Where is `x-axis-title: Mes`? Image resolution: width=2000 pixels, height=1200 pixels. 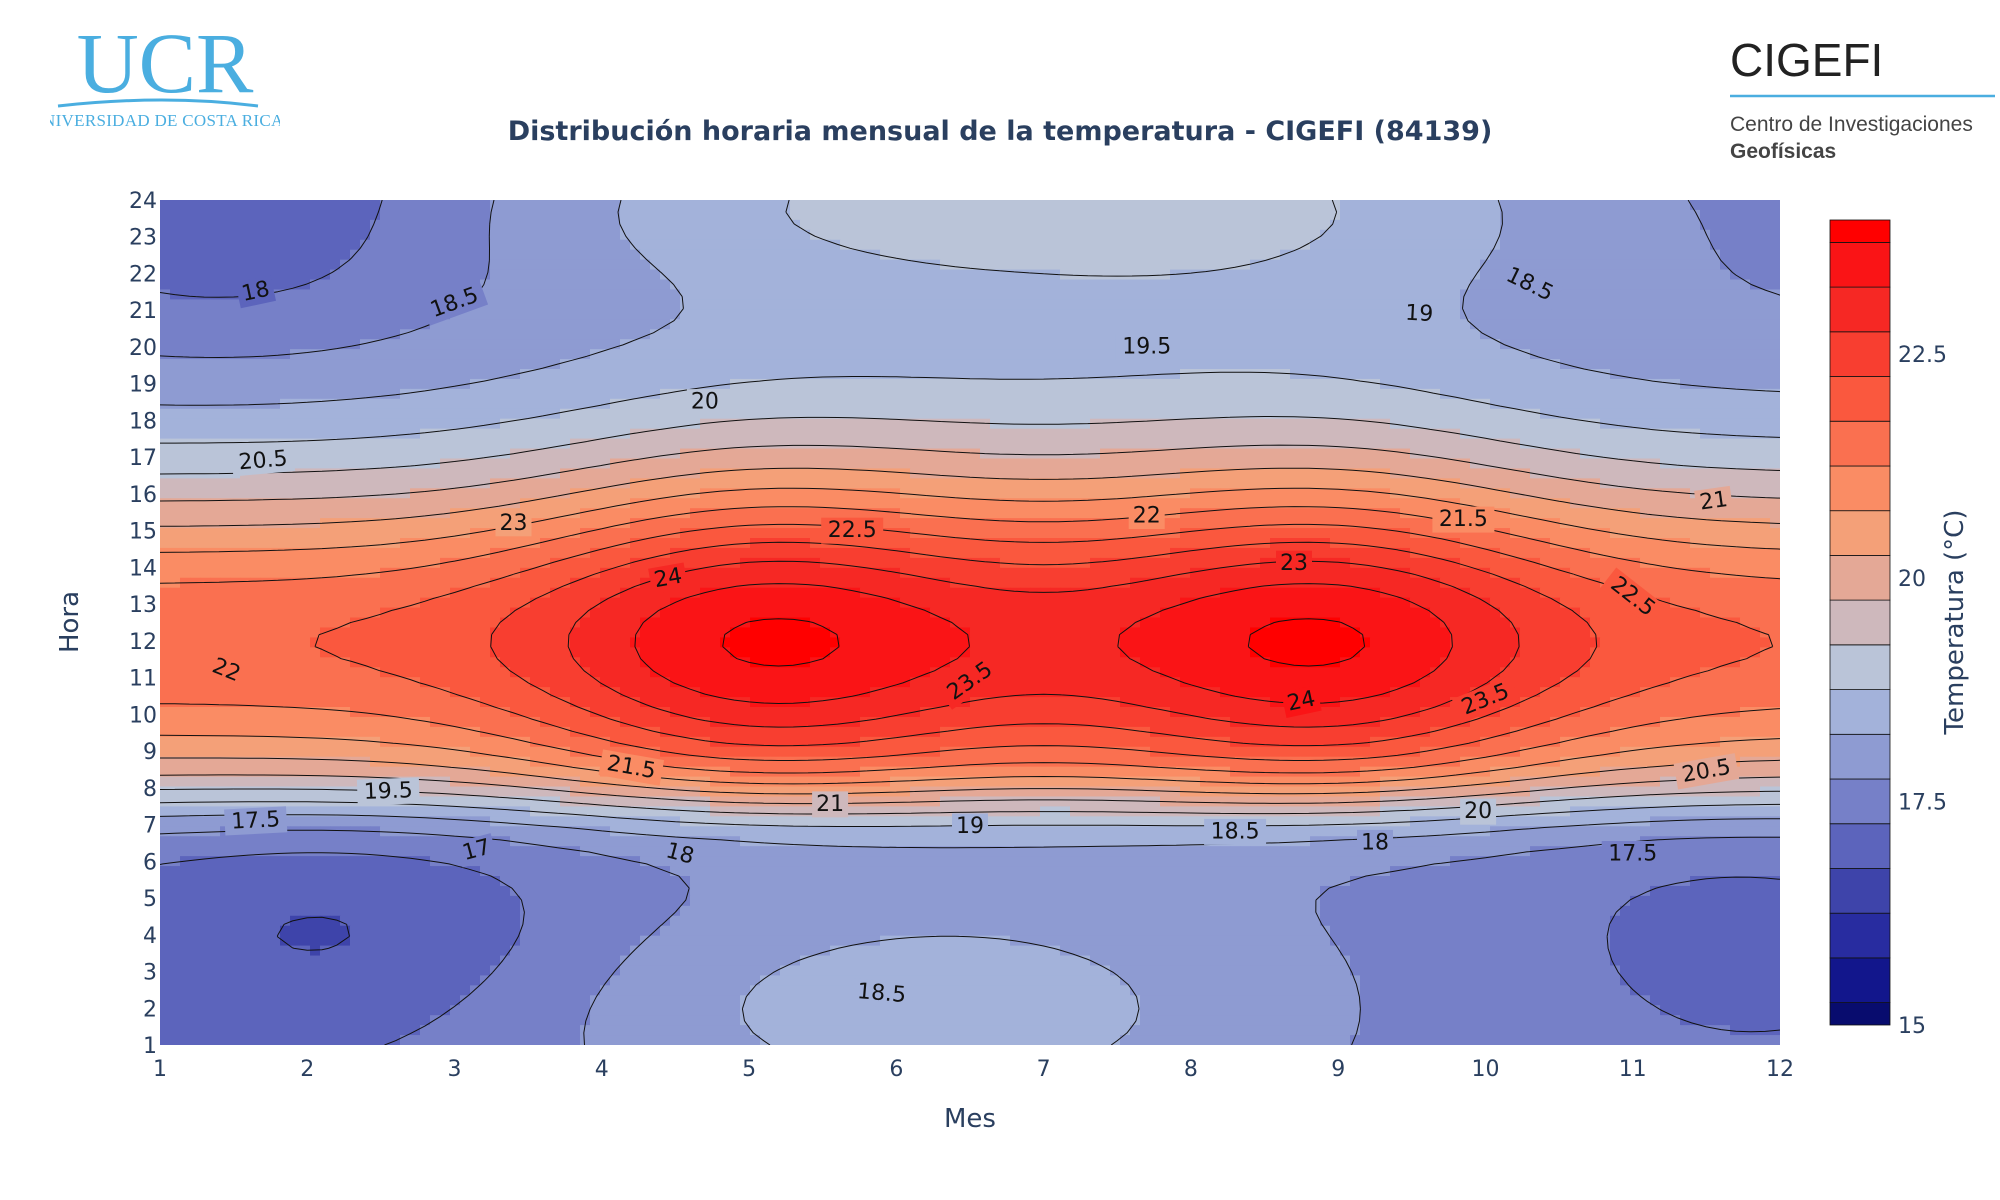 x-axis-title: Mes is located at coordinates (970, 1119).